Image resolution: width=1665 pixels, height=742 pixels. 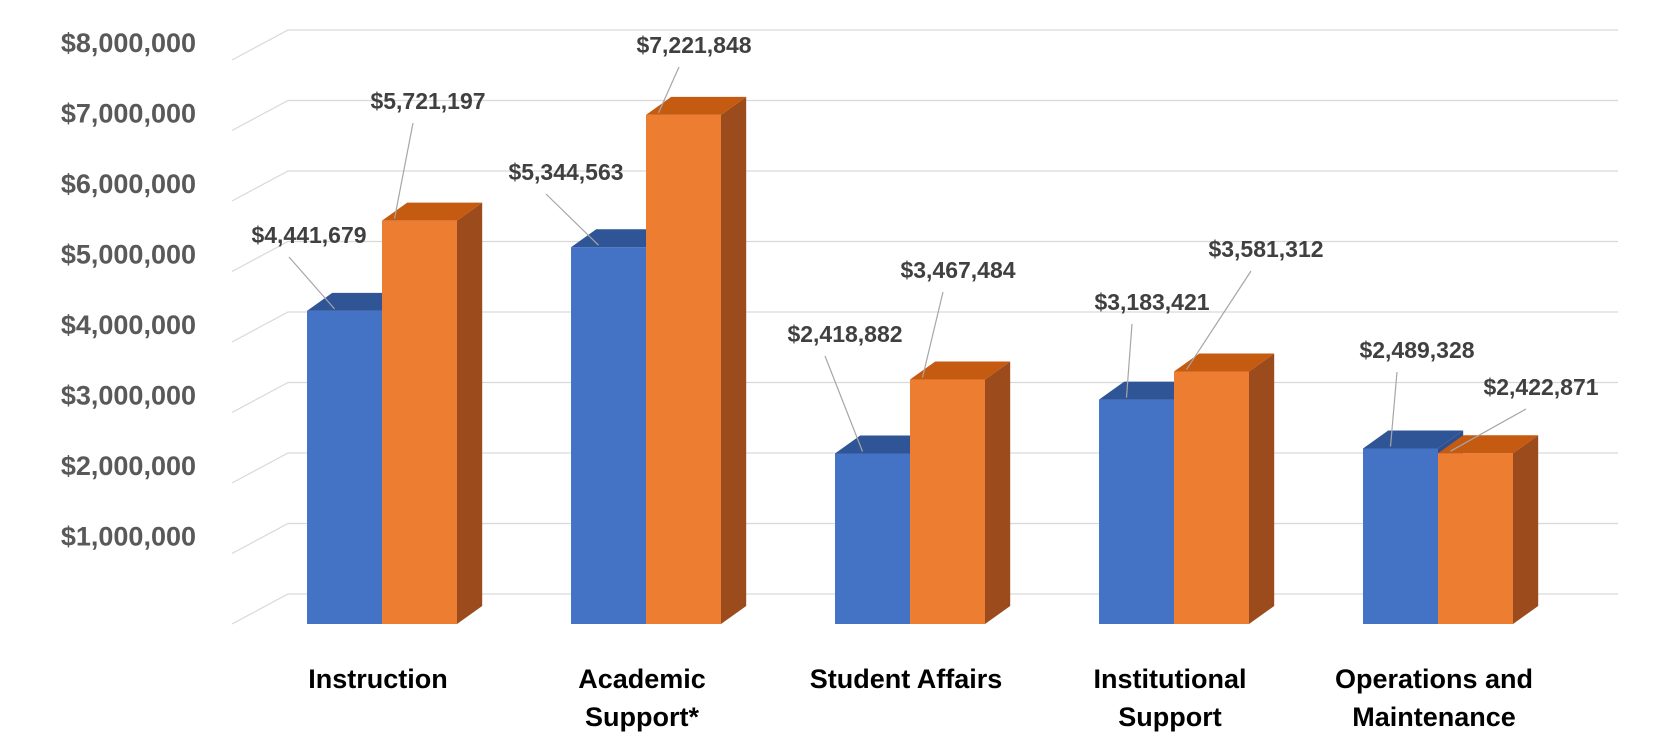 I want to click on data-label: $3,467,484, so click(x=957, y=270).